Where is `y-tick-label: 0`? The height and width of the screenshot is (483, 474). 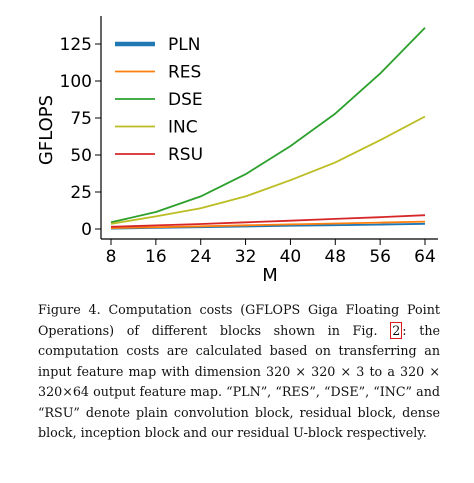
y-tick-label: 0 is located at coordinates (86, 230).